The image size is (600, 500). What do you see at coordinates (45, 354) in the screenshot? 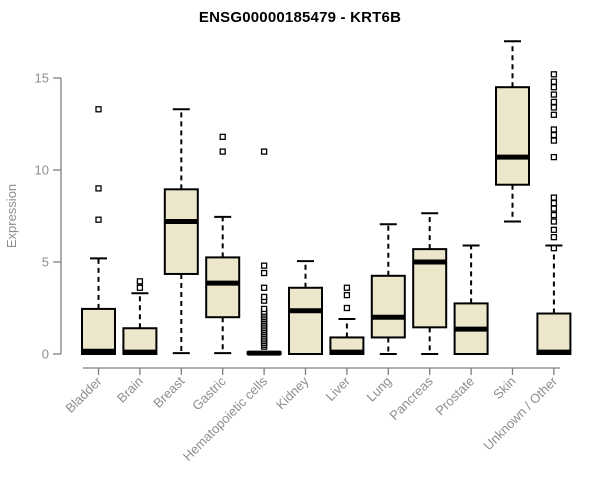
I see `y-tick-label: 0` at bounding box center [45, 354].